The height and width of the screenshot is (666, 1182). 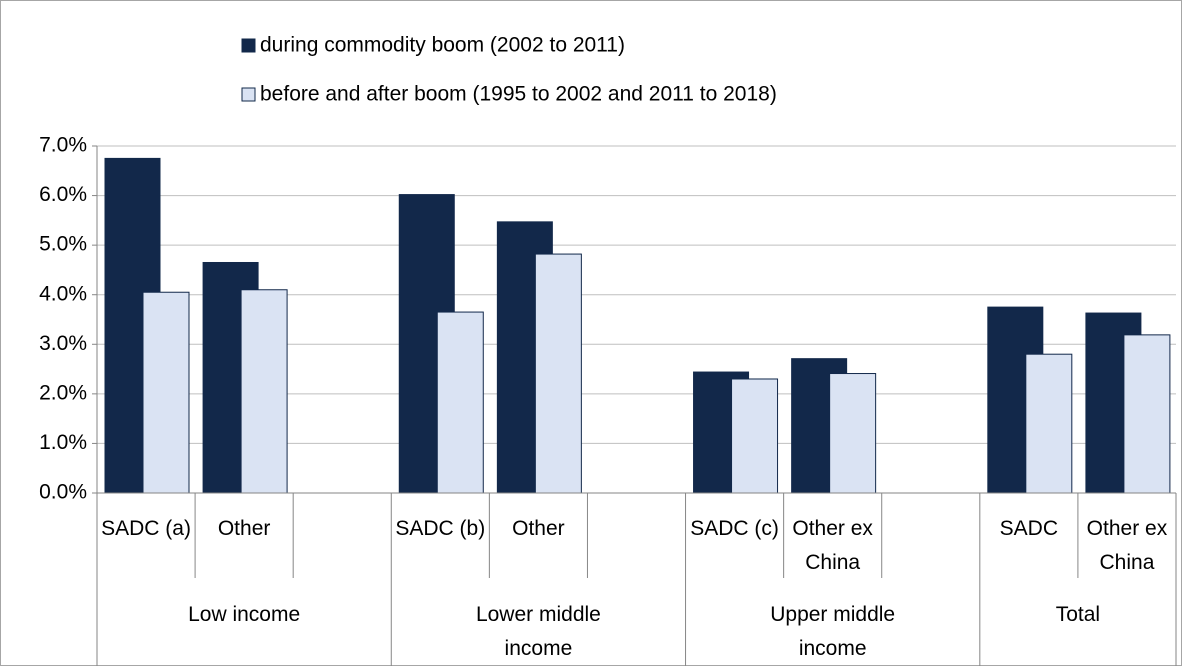 What do you see at coordinates (833, 631) in the screenshot?
I see `group-label: Upper middle income` at bounding box center [833, 631].